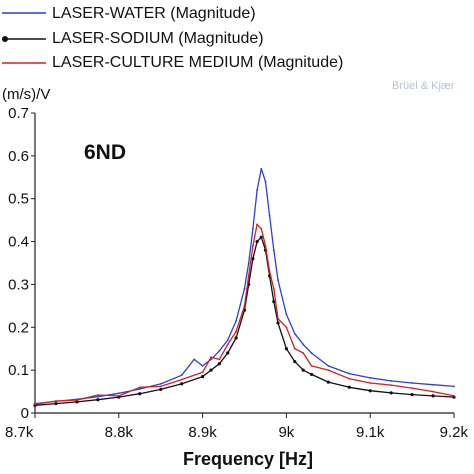  I want to click on y-ticks: 0 0.1 0.2 0.3 0.4 0.5 0.6 0.7, so click(21, 263).